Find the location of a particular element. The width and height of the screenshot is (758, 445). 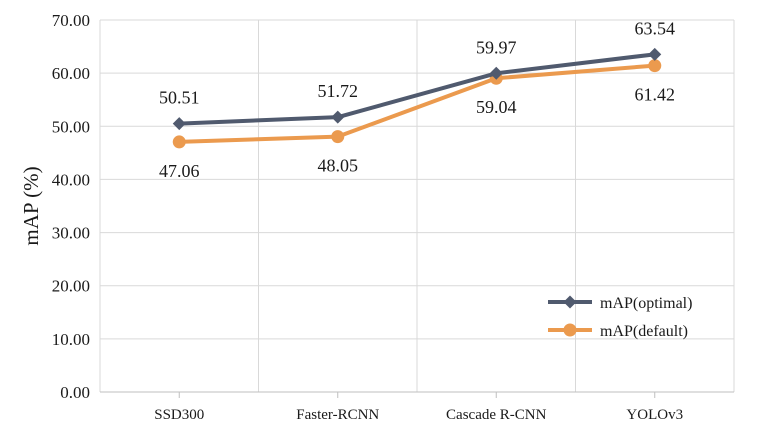

x-tick-label: YOLOv3 is located at coordinates (654, 415).